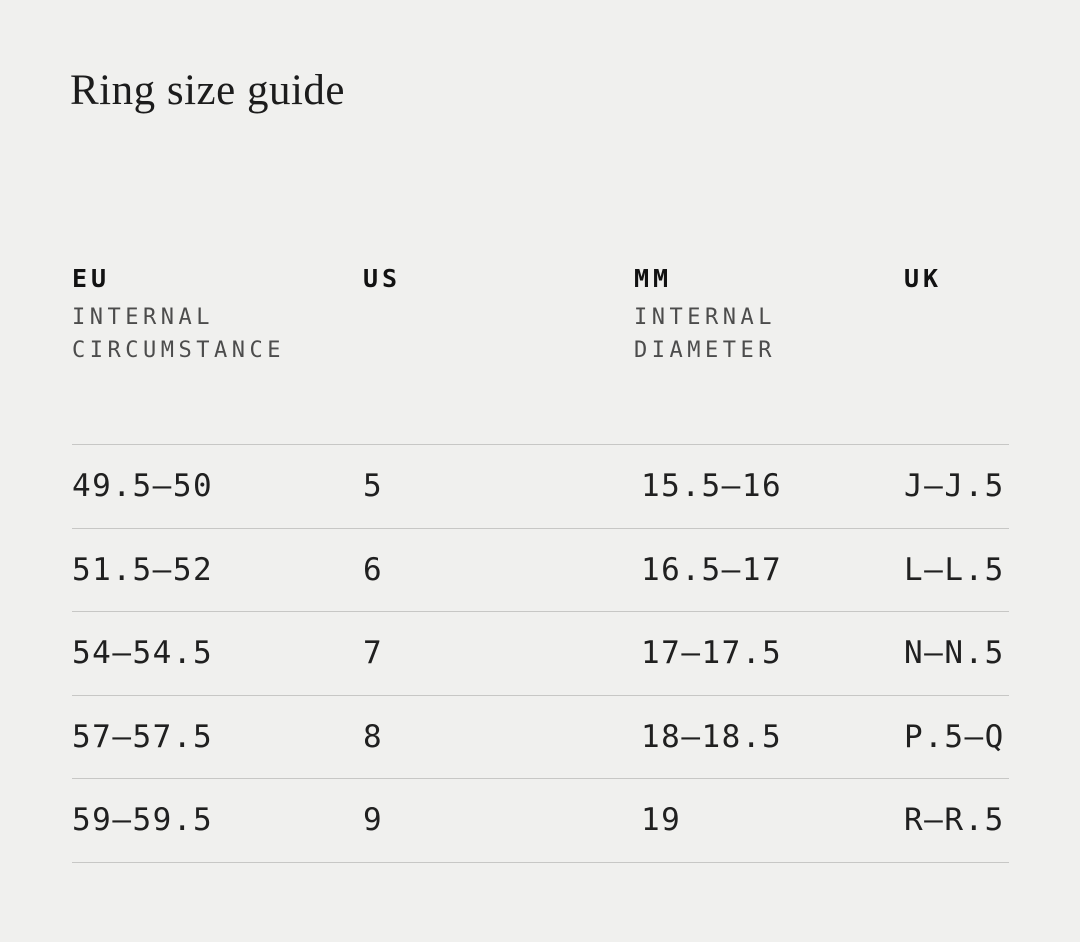  What do you see at coordinates (705, 334) in the screenshot?
I see `column-sublabel-mm: INTERNAL DIAMETER` at bounding box center [705, 334].